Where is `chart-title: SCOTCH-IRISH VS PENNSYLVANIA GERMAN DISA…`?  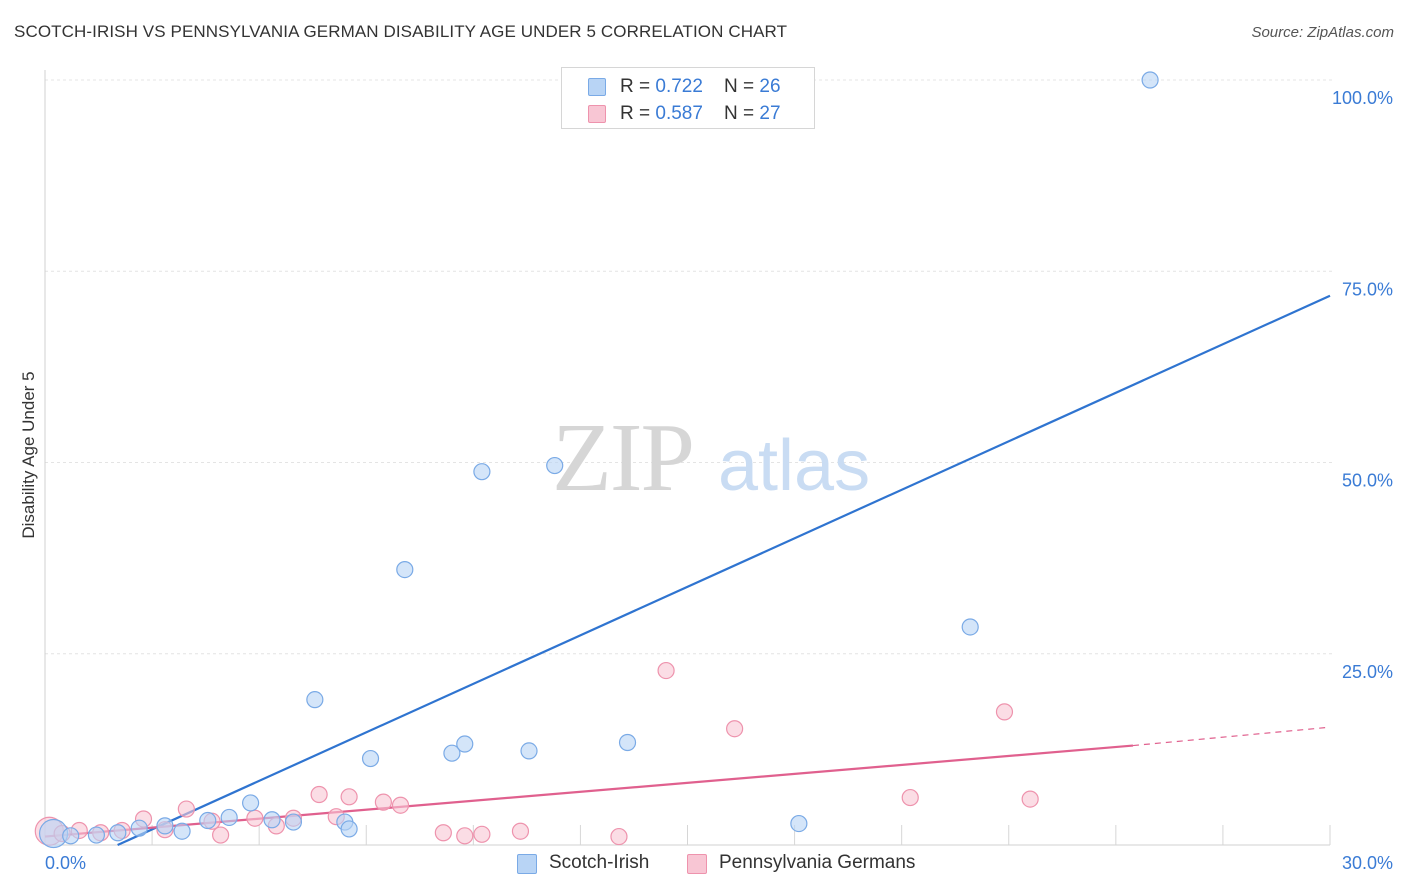
chart-title: SCOTCH-IRISH VS PENNSYLVANIA GERMAN DISA… is located at coordinates (401, 31).